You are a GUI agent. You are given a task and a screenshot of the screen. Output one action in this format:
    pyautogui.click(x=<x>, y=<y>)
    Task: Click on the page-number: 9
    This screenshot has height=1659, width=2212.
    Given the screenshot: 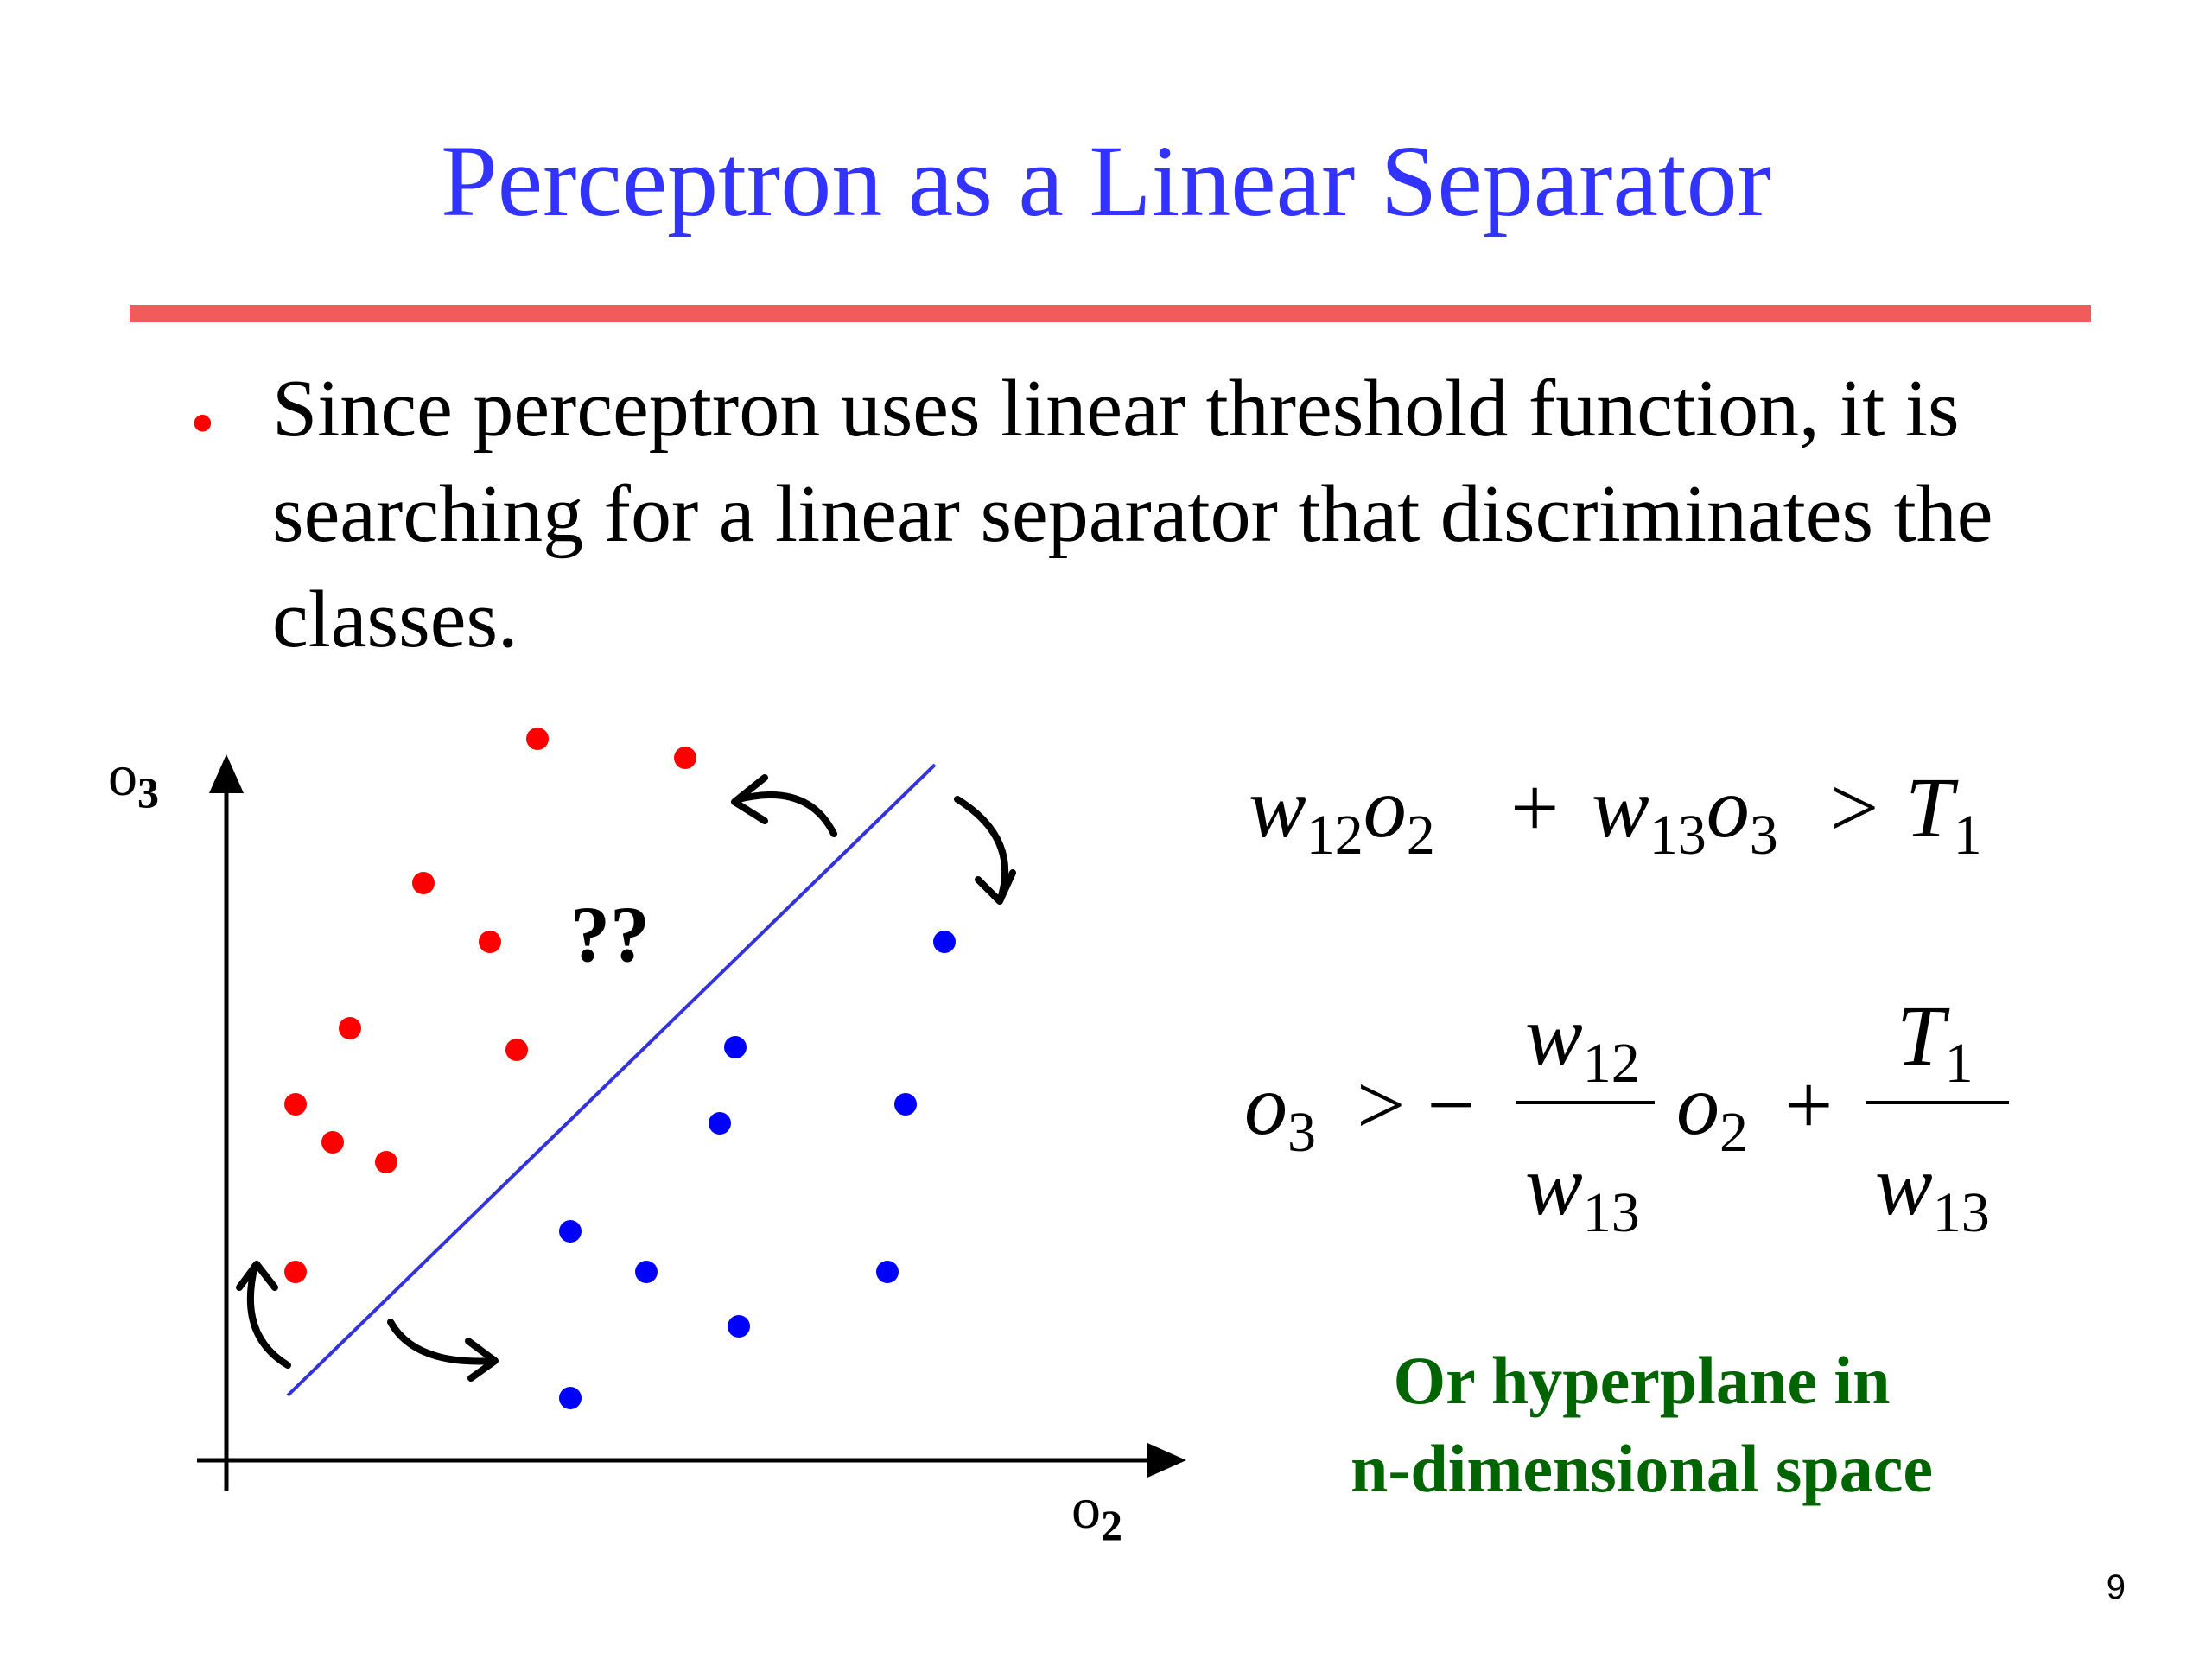 What is the action you would take?
    pyautogui.click(x=2116, y=1587)
    